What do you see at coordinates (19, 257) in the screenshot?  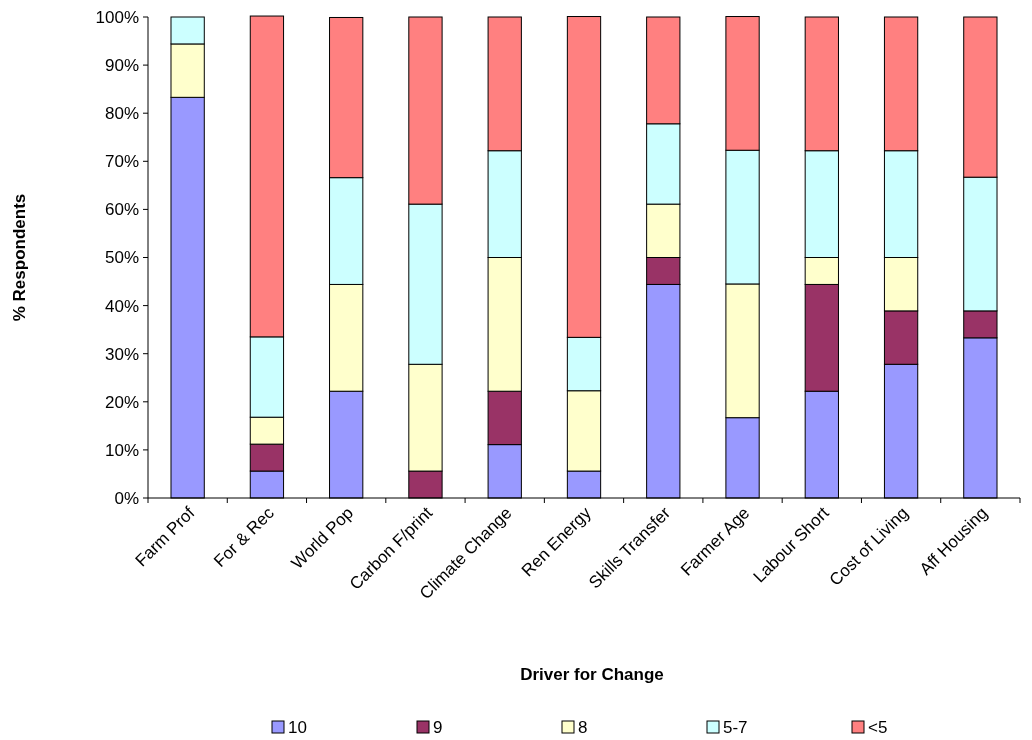 I see `y-axis-title: % Respondents` at bounding box center [19, 257].